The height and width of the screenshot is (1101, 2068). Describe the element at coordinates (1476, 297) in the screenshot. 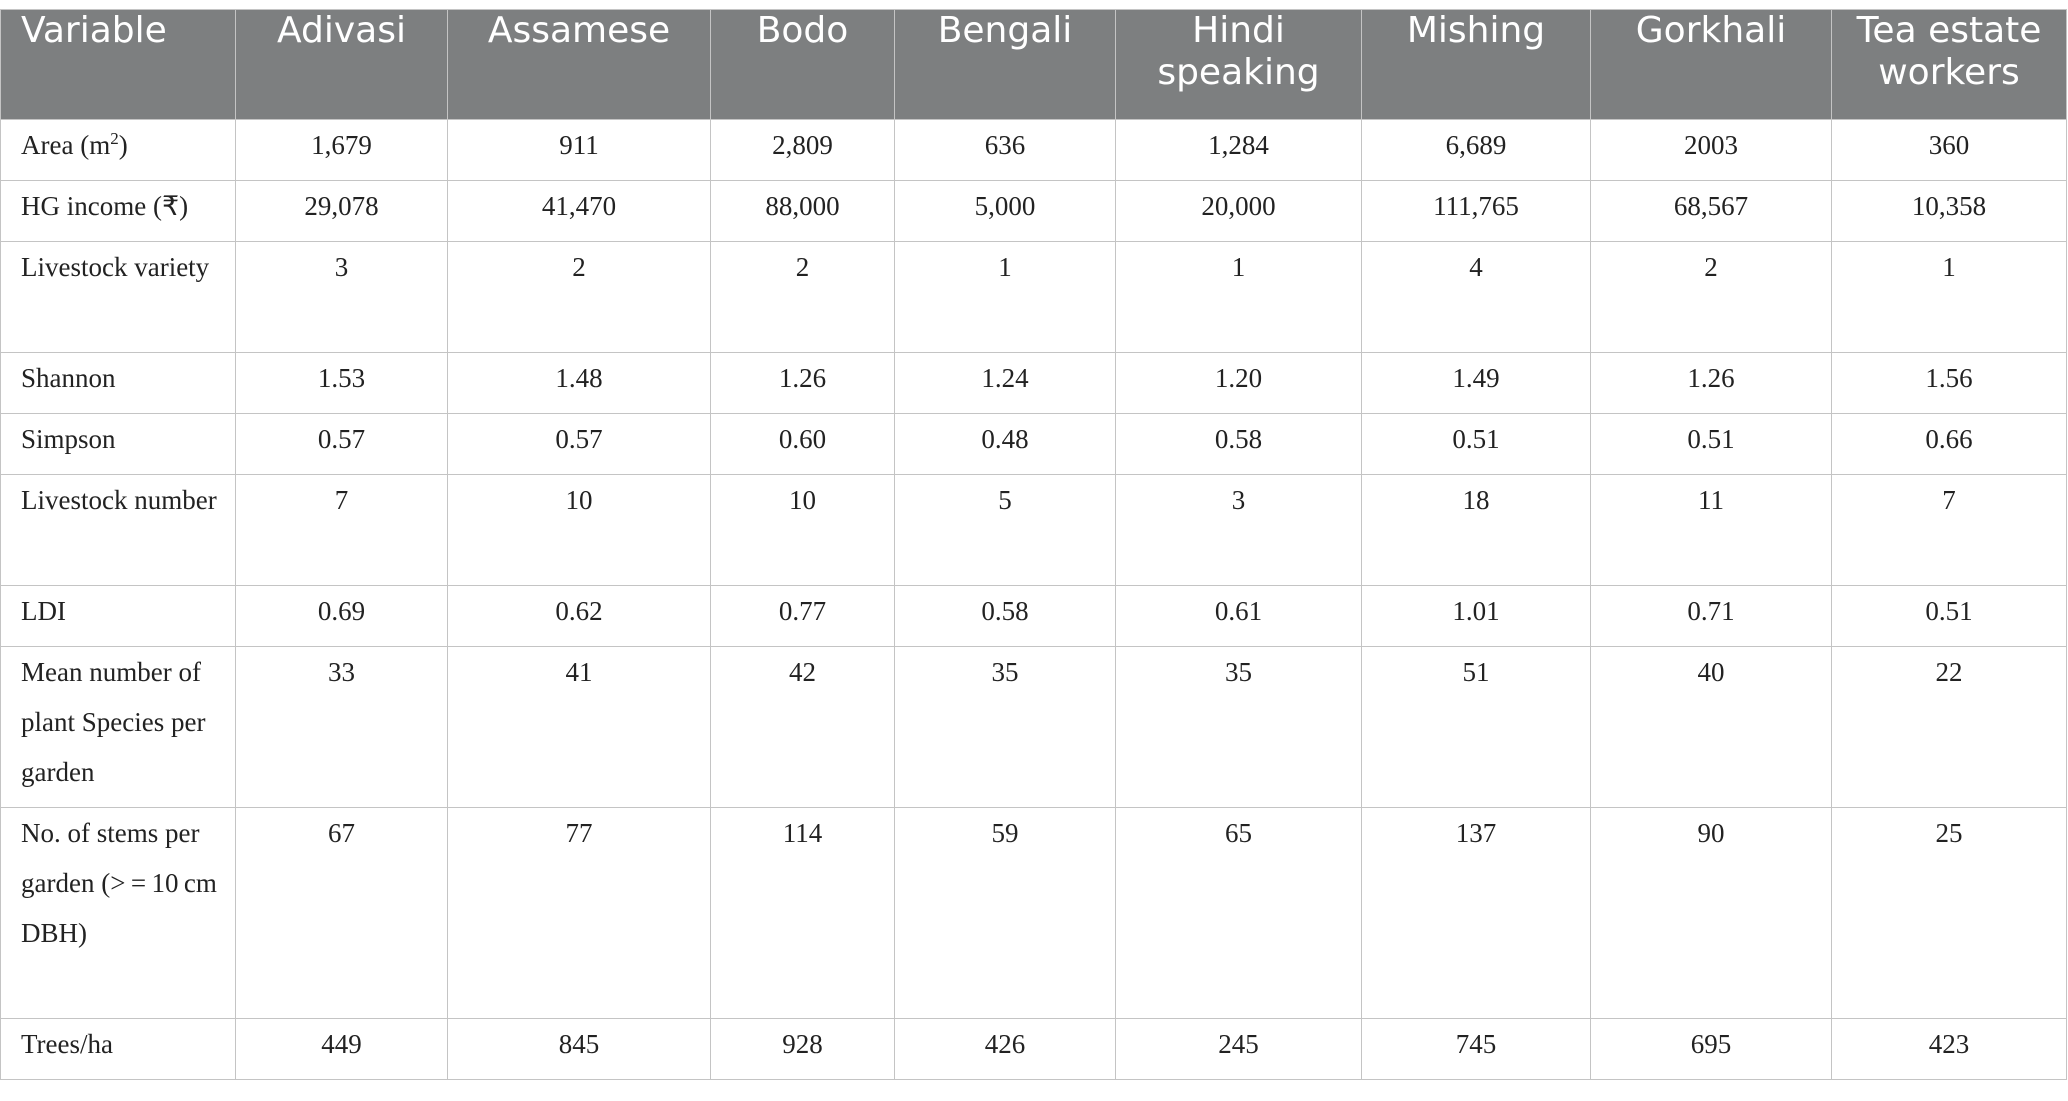

I see `table-cell: 4` at that location.